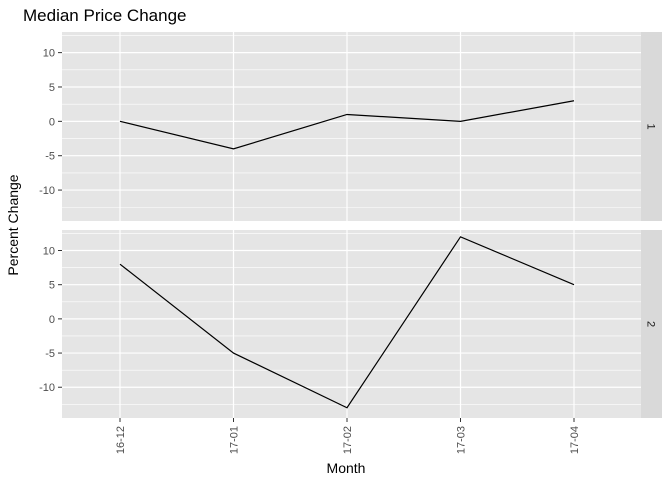 This screenshot has height=480, width=672. I want to click on x-tick-label: 17-03, so click(462, 440).